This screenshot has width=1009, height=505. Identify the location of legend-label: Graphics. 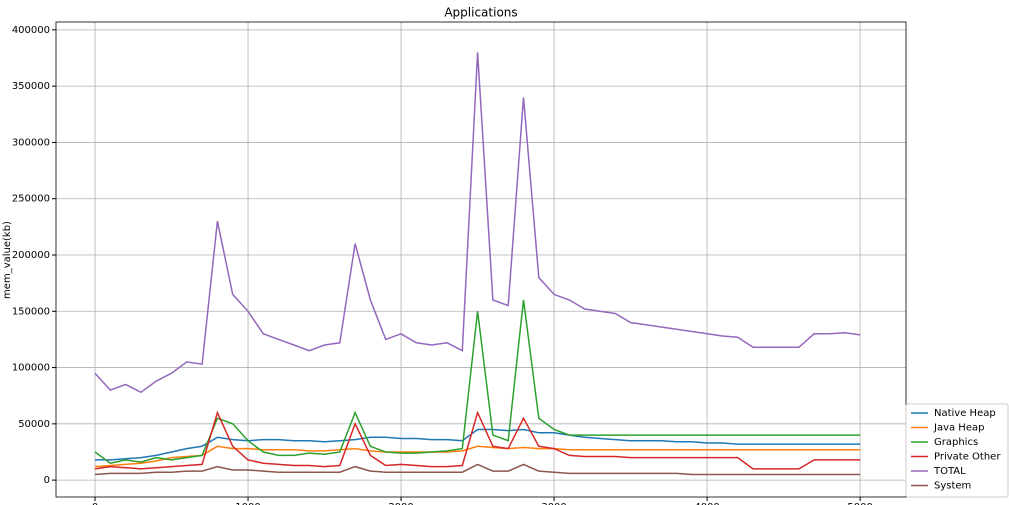
(956, 442).